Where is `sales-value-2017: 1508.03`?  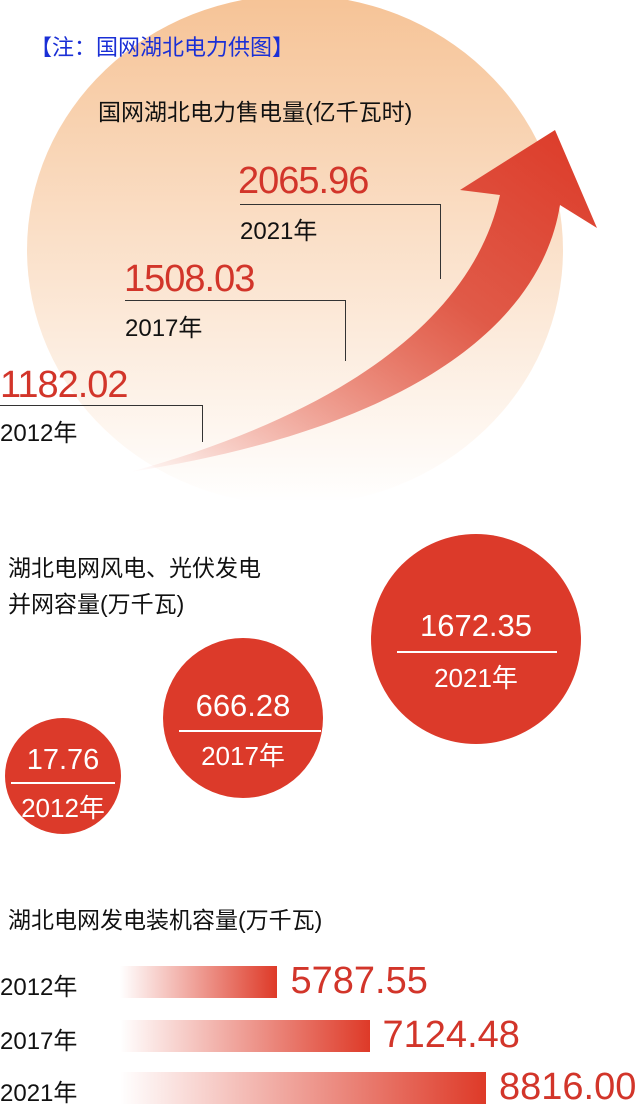 sales-value-2017: 1508.03 is located at coordinates (189, 279).